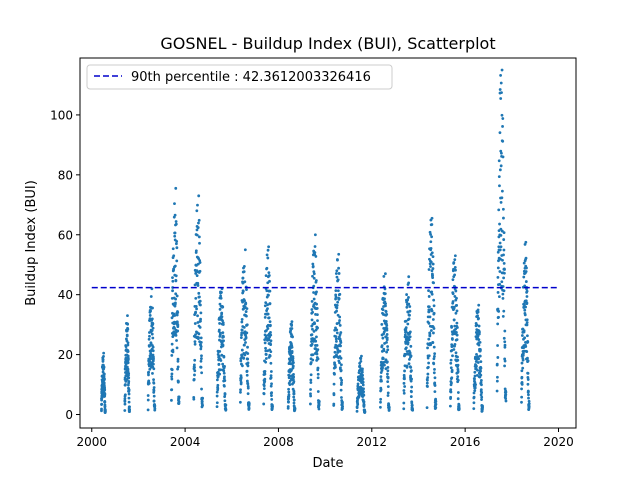  I want to click on y-tick-label: 20, so click(65, 355).